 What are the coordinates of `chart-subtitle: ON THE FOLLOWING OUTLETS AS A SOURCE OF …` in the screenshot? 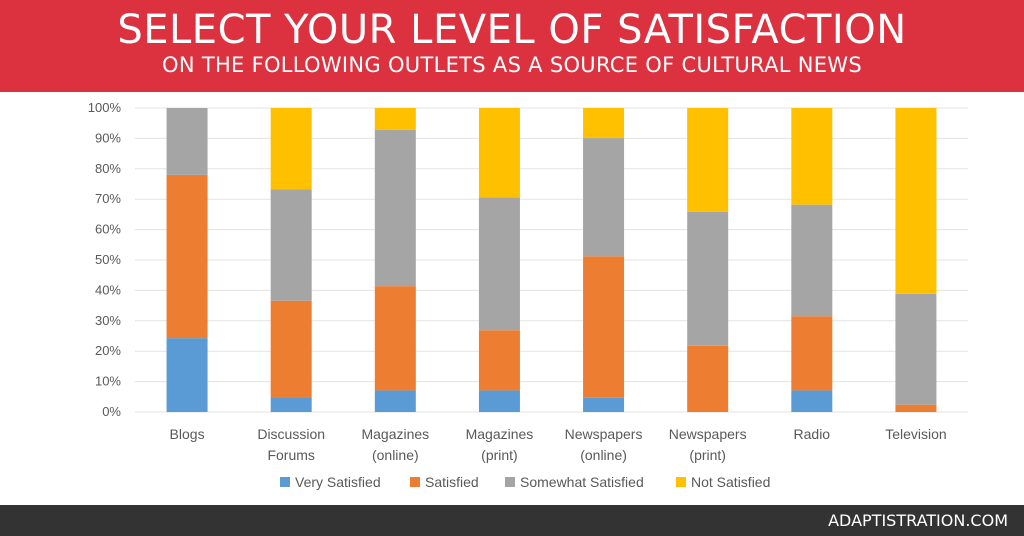 It's located at (512, 65).